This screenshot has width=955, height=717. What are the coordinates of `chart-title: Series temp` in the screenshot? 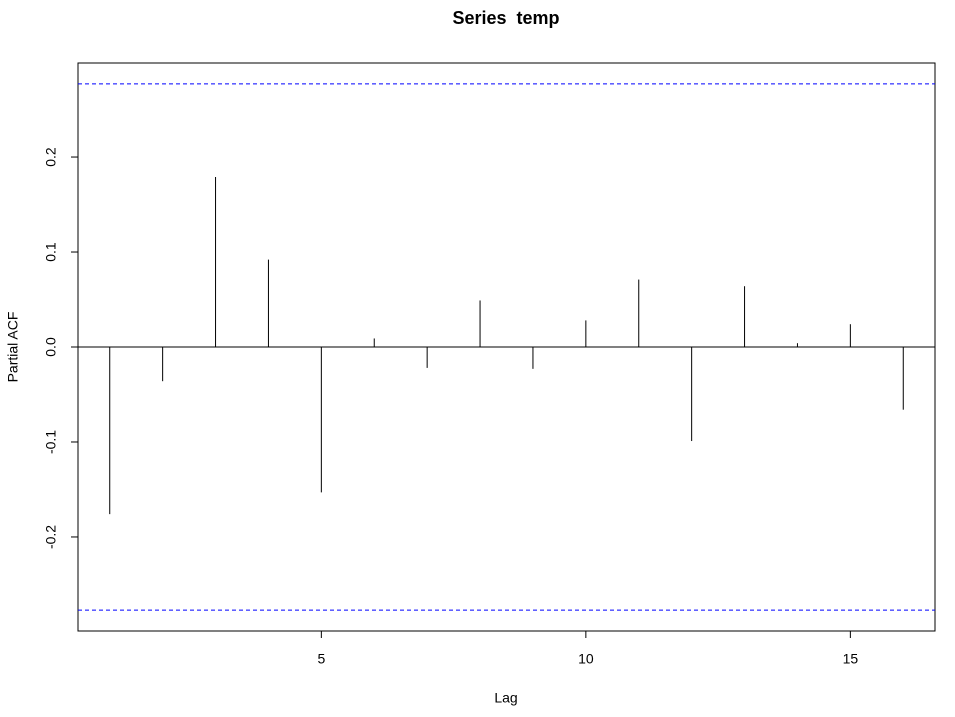 It's located at (505, 18).